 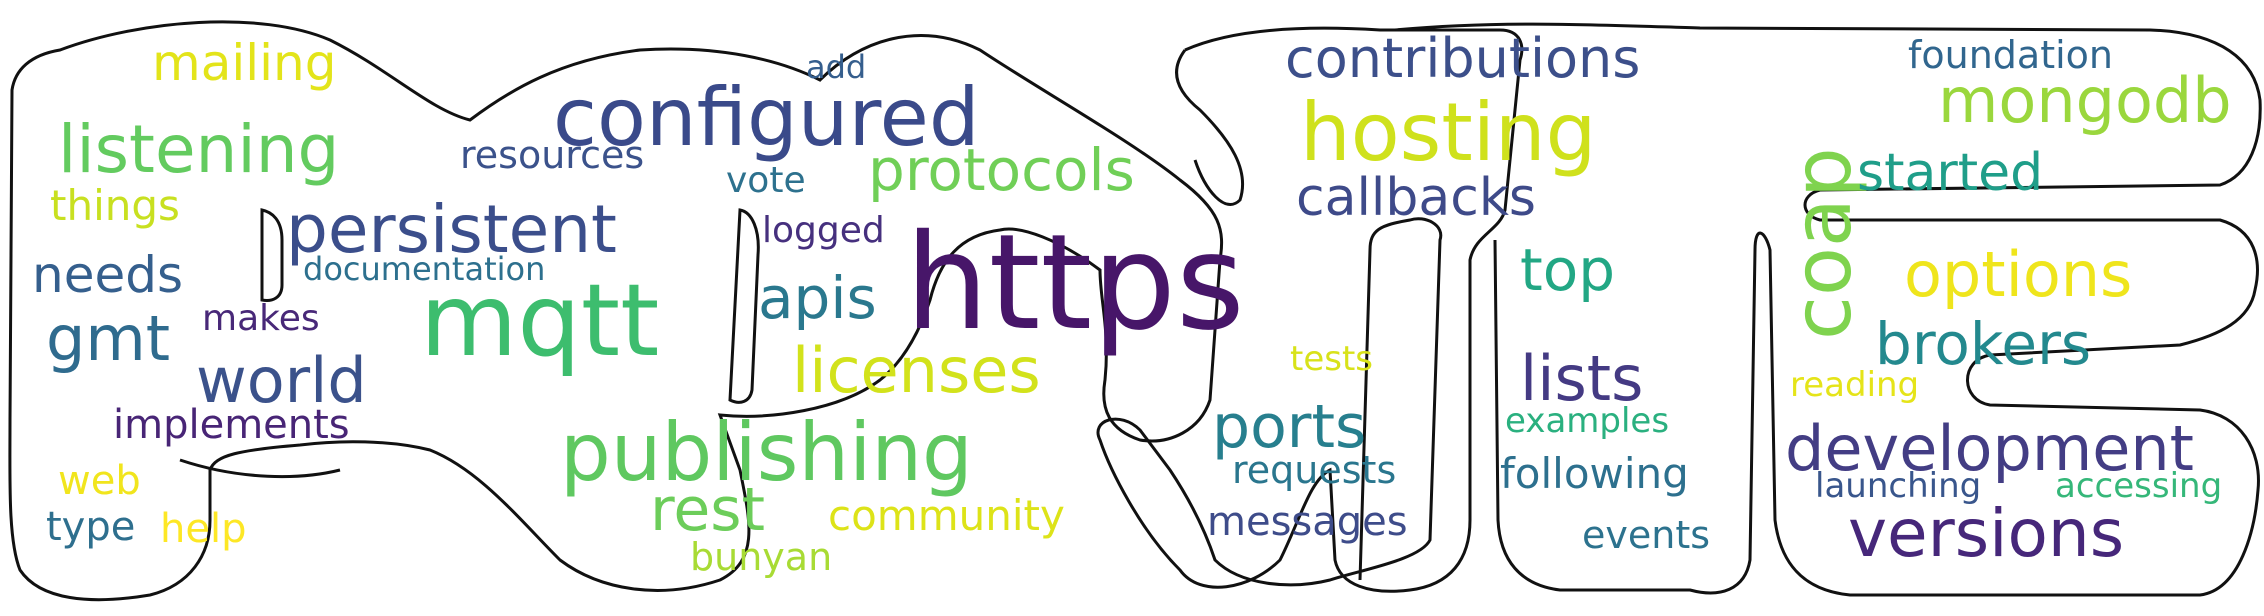 I want to click on mask-hole-left-outline, so click(x=272, y=255).